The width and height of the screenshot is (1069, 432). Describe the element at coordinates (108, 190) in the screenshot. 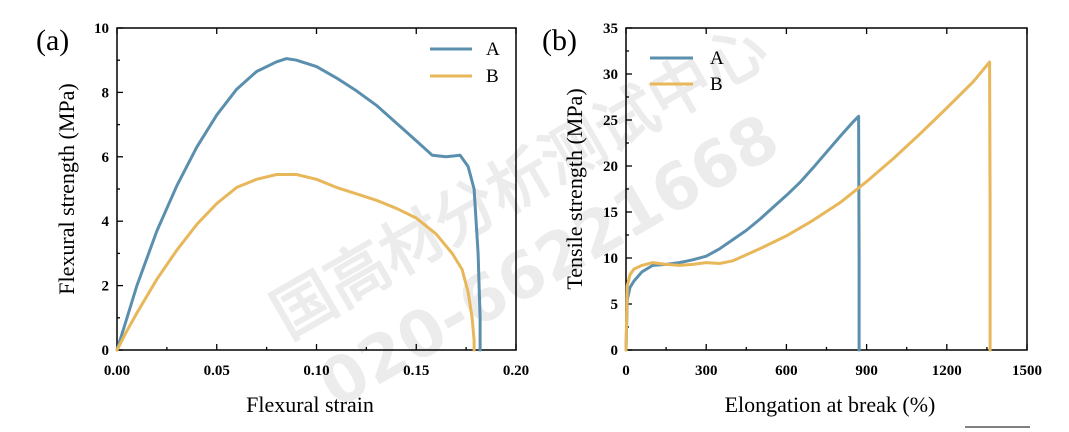

I see `panel-a-y-ticks: 0 2 4 6 8 10` at that location.